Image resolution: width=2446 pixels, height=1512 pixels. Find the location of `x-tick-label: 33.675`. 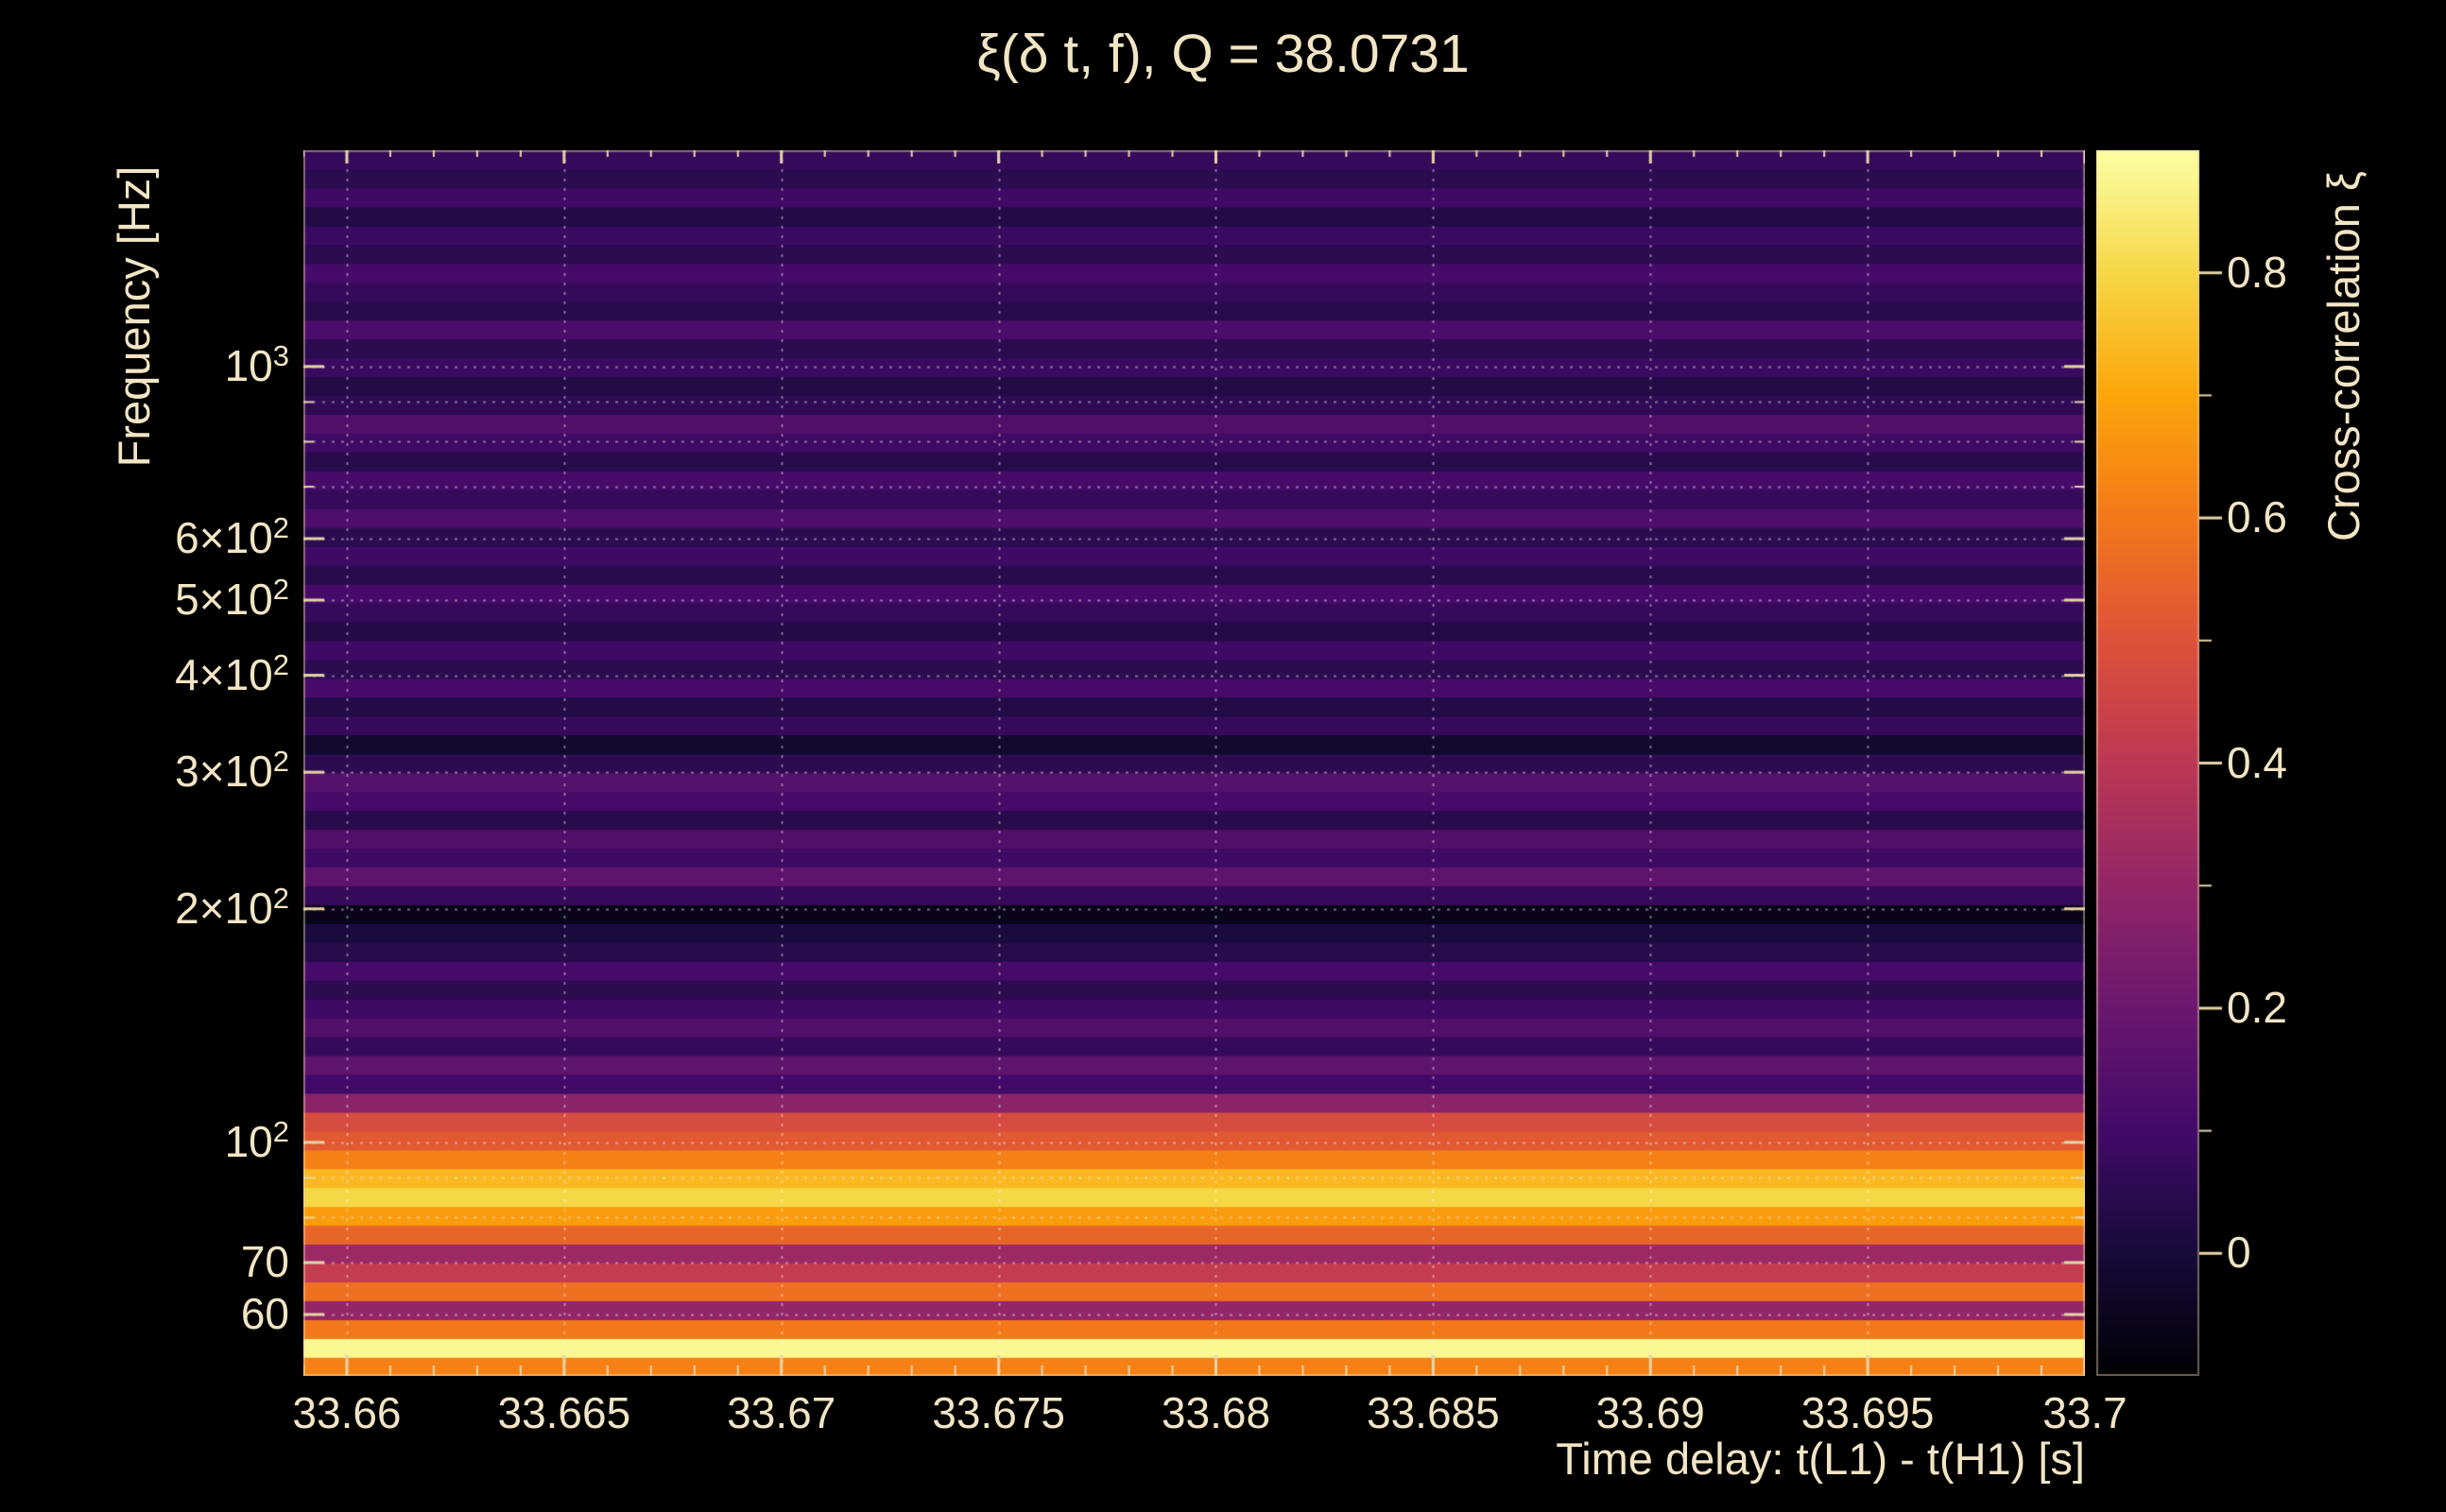

x-tick-label: 33.675 is located at coordinates (999, 1412).